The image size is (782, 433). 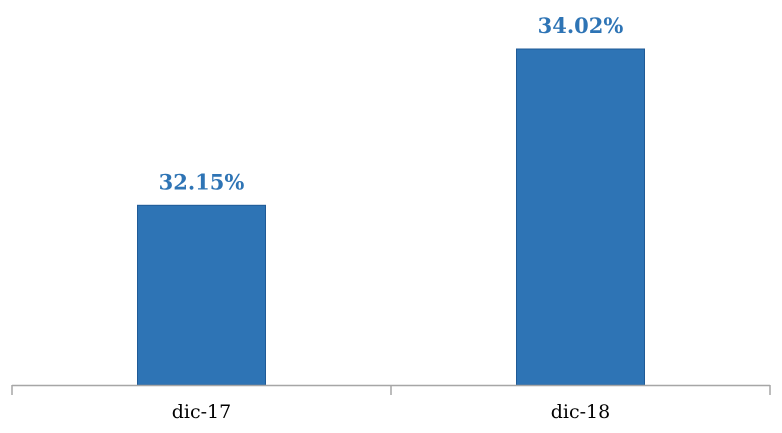 What do you see at coordinates (581, 25) in the screenshot?
I see `data-label-dic-18: 34.02%` at bounding box center [581, 25].